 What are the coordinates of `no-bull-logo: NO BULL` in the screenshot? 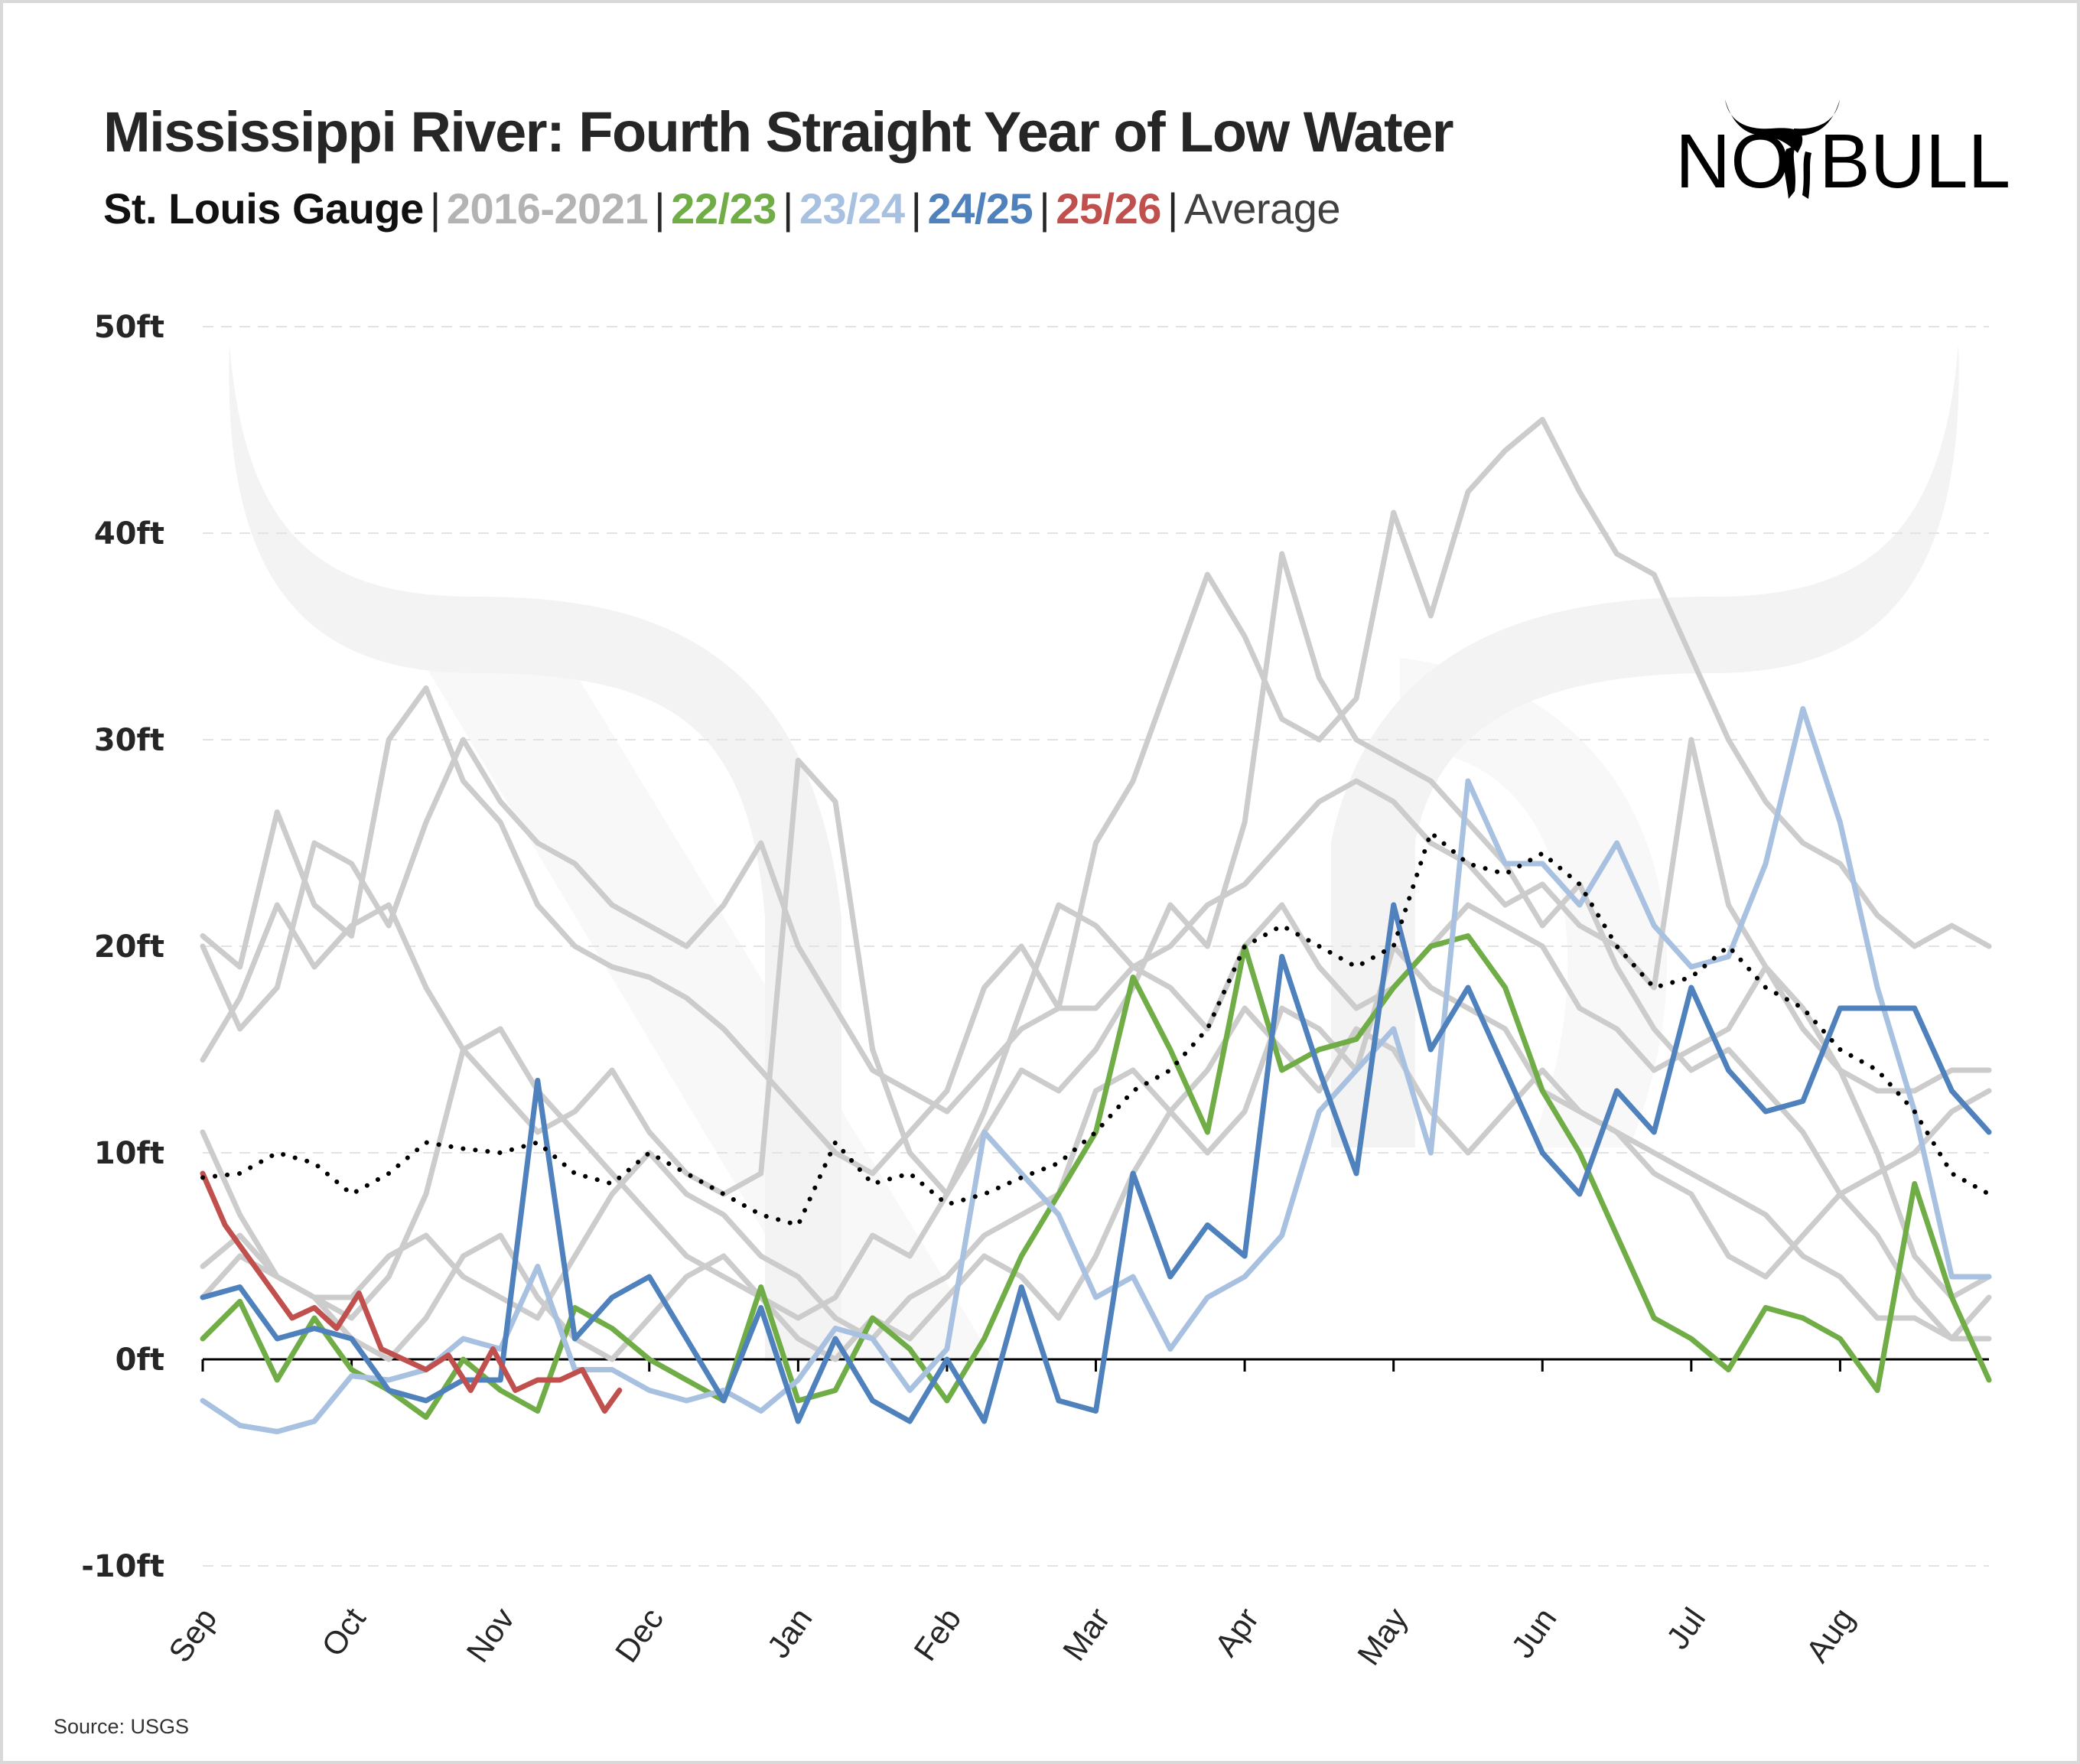 It's located at (1842, 152).